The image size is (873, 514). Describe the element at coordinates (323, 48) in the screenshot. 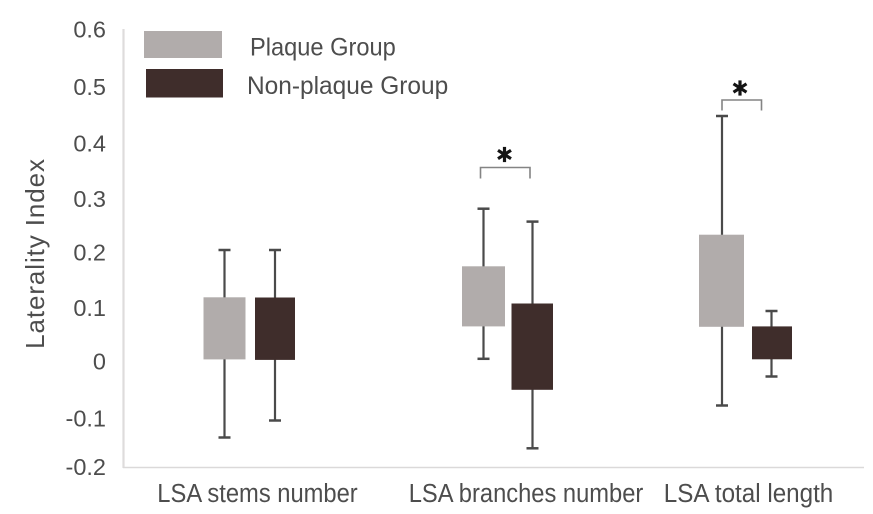

I see `svg-text: Plaque Group` at that location.